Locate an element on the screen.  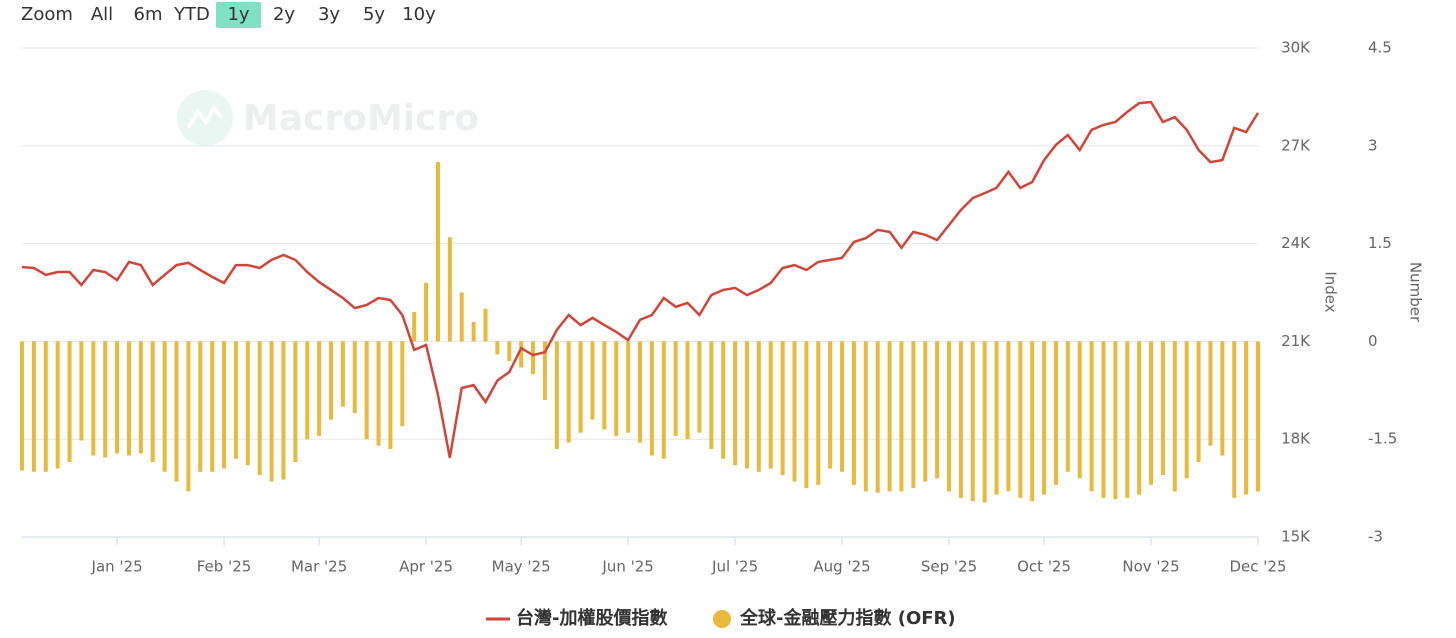
x-tick-label: Jan '25 is located at coordinates (117, 567).